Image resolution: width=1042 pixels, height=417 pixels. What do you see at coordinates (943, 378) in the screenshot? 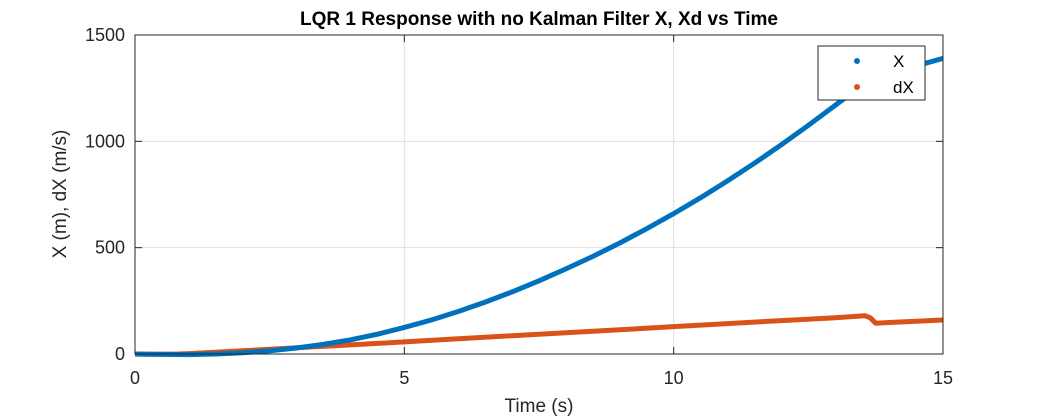
I see `x-tick-label: 15` at bounding box center [943, 378].